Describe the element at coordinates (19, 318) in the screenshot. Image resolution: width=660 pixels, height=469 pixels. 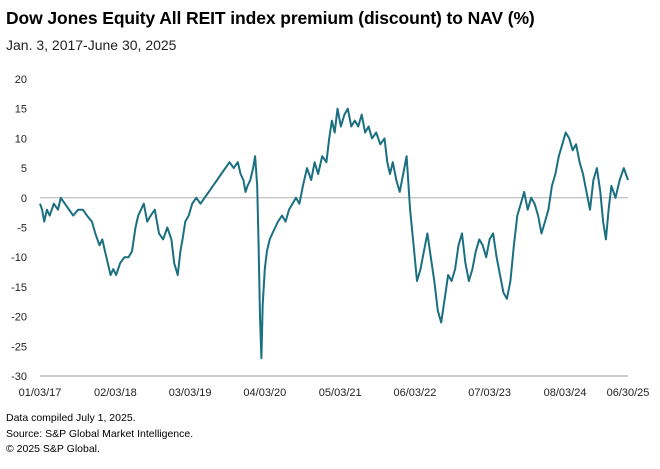
I see `y-tick-label: -20` at that location.